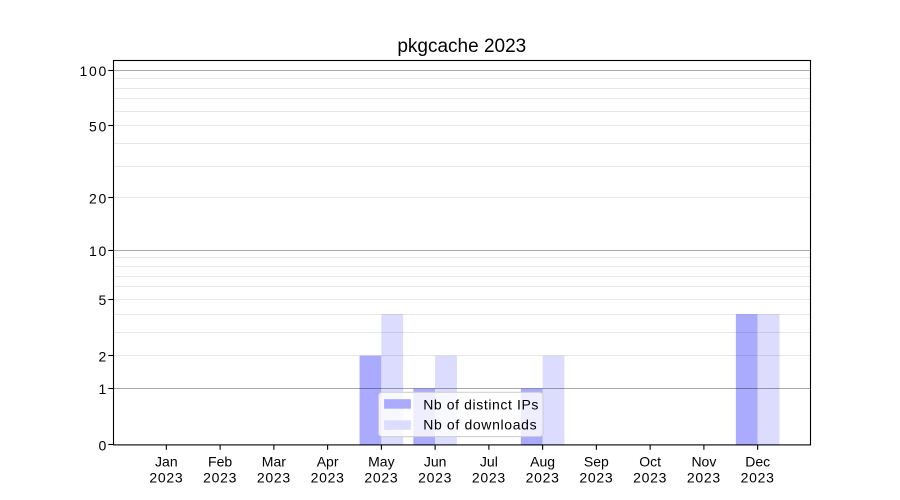 This screenshot has height=500, width=900. I want to click on svg-text: pkgcache 2023, so click(461, 46).